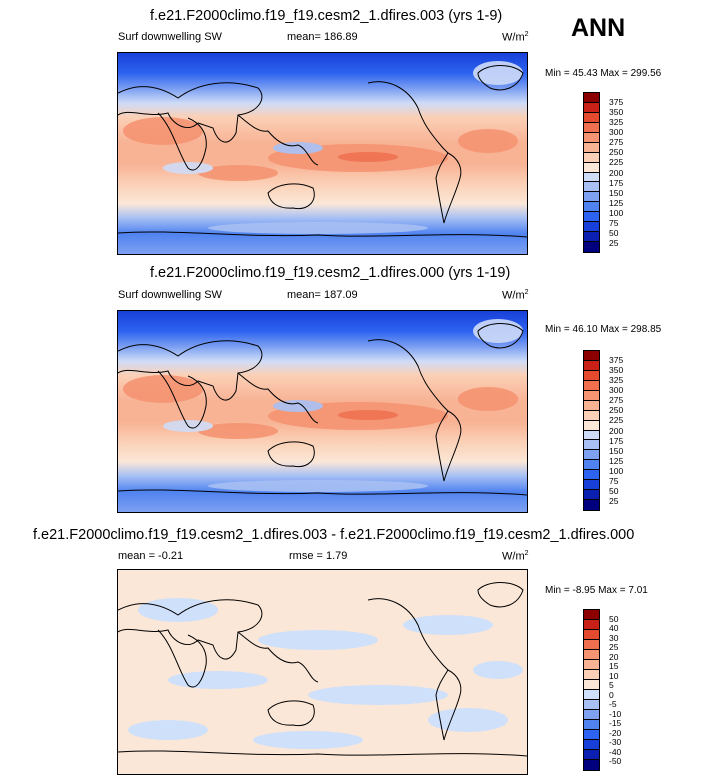 The image size is (717, 781). Describe the element at coordinates (616, 192) in the screenshot. I see `colorbar-tick-label: 150` at that location.